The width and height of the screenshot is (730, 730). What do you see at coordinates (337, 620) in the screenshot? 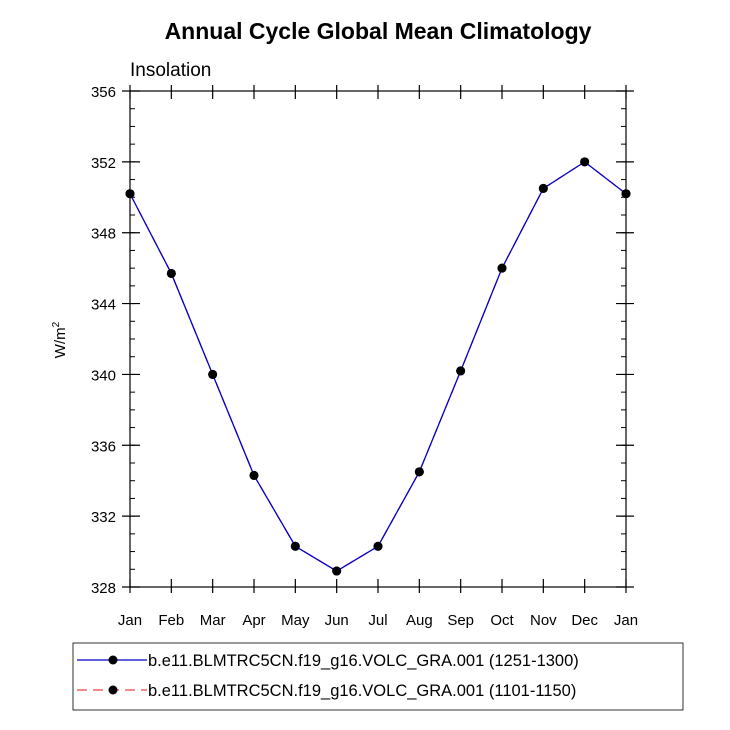
I see `x-tick-label: Jun` at bounding box center [337, 620].